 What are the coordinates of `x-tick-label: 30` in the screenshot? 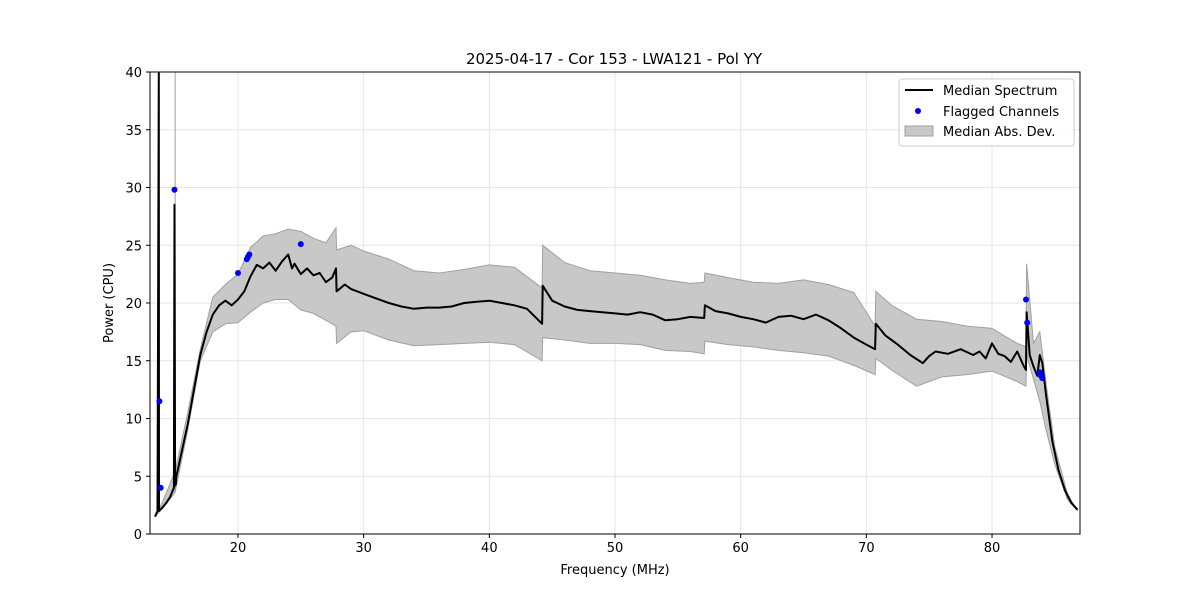 It's located at (363, 548).